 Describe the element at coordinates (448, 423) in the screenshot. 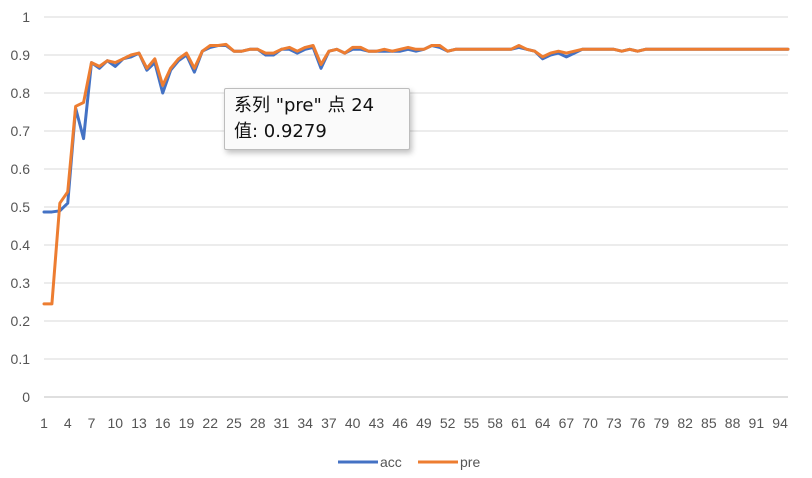

I see `x-tick-label: 52` at that location.